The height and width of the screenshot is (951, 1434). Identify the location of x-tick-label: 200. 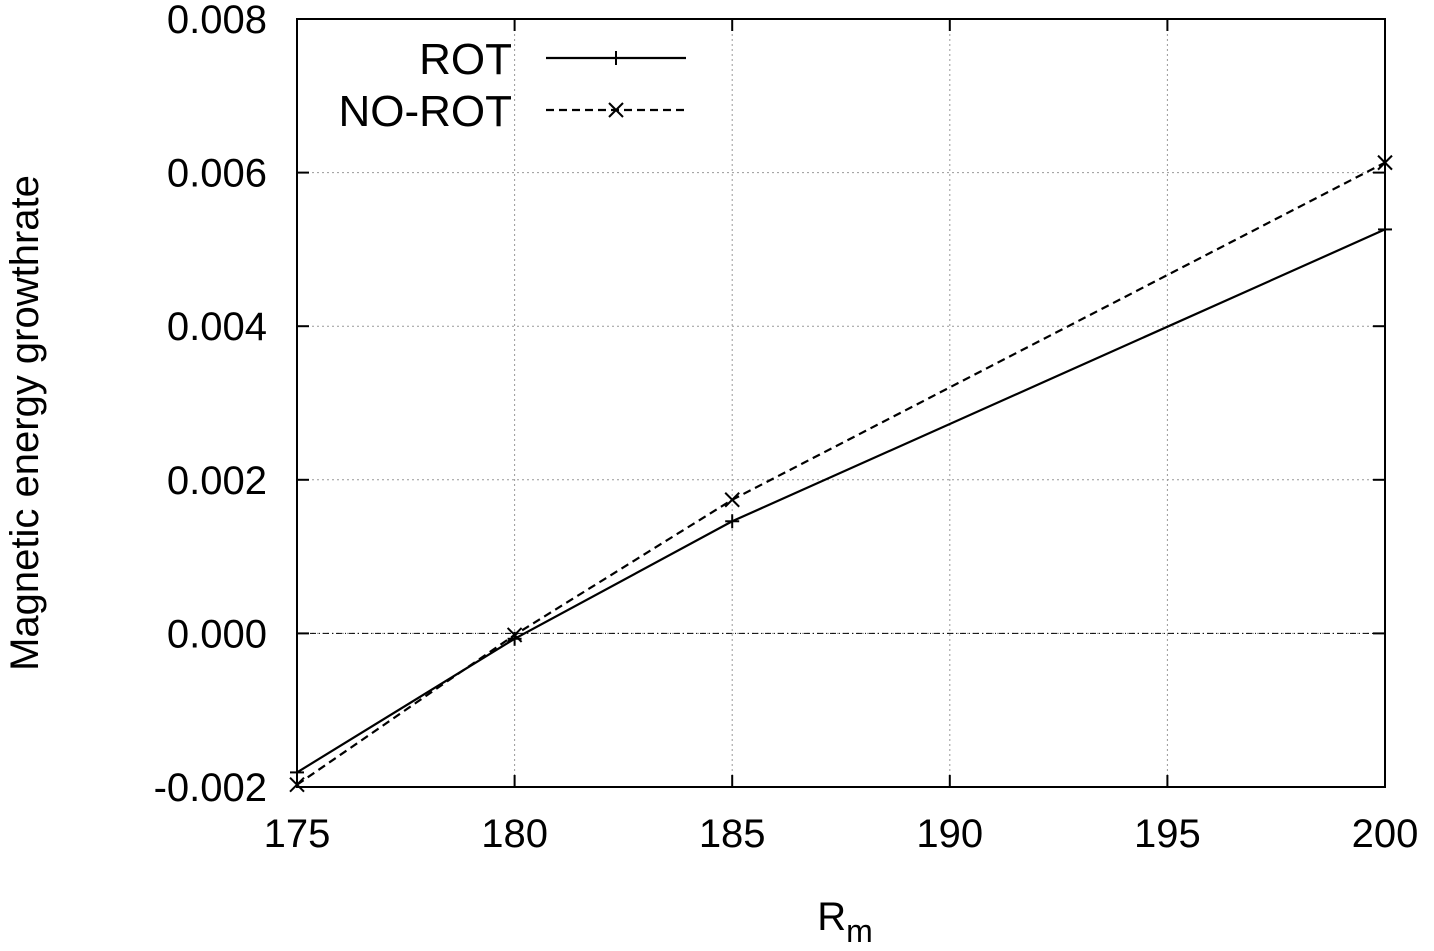
(1385, 834).